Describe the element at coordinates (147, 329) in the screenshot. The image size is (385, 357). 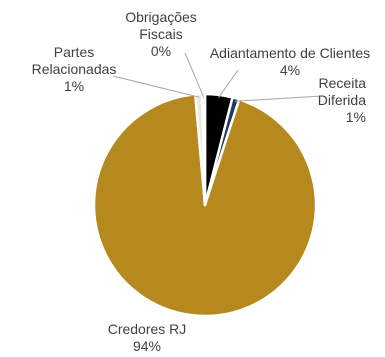
I see `data-label-line: Credores RJ` at that location.